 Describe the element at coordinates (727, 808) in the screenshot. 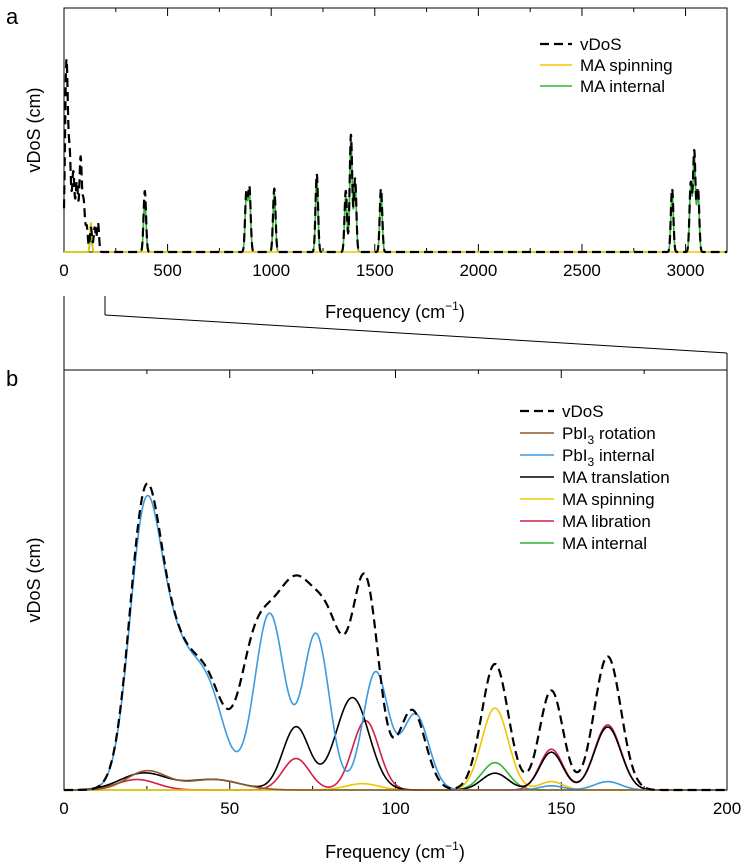

I see `b-x-tick-label: 200` at that location.